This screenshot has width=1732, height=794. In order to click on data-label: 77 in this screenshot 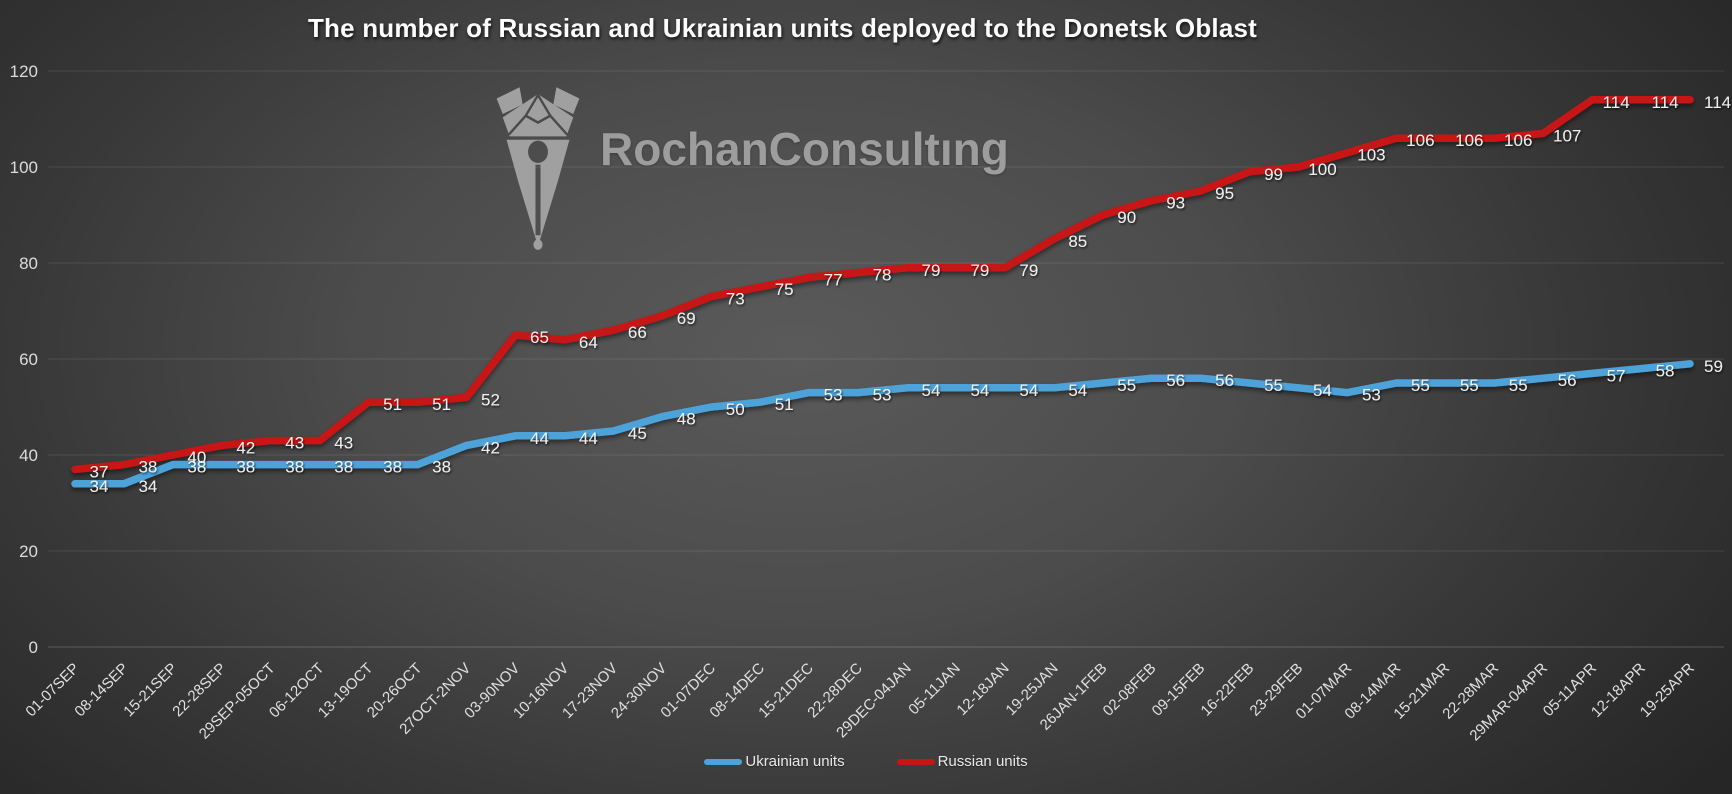, I will do `click(833, 279)`.